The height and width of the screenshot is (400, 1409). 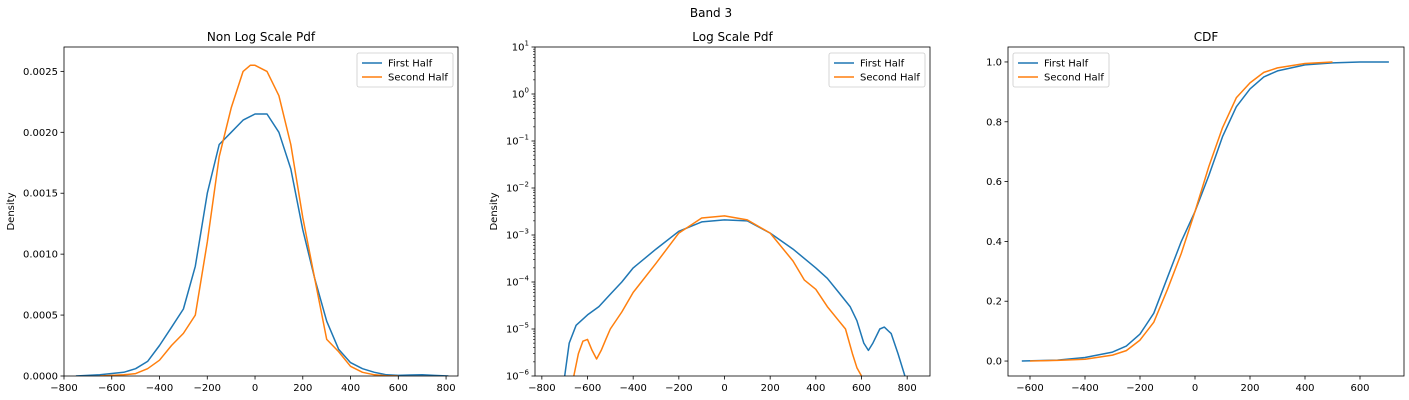 I want to click on y-tick-label: 10⁻², so click(x=517, y=188).